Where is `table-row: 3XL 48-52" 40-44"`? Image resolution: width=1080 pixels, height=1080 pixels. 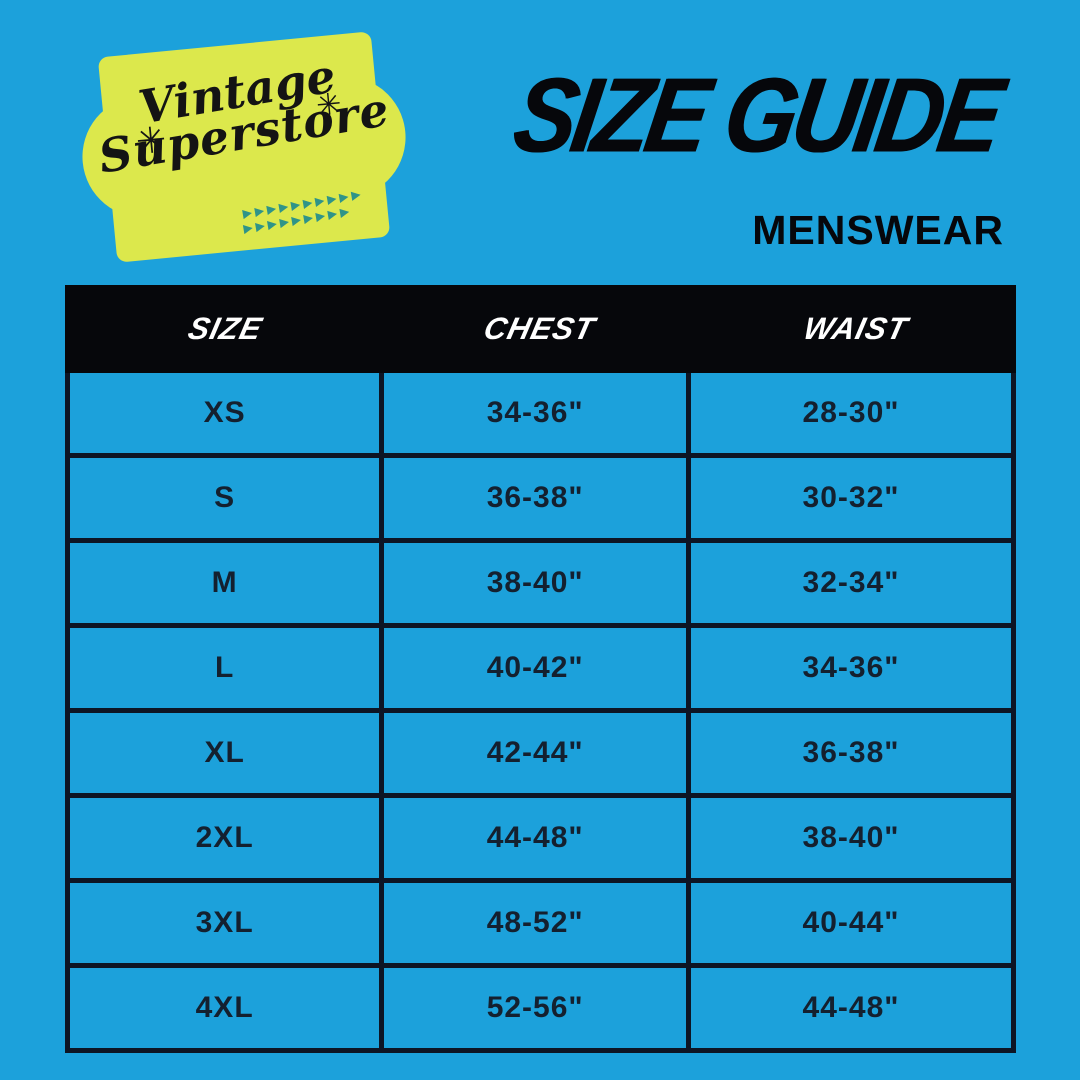 table-row: 3XL 48-52" 40-44" is located at coordinates (540, 925).